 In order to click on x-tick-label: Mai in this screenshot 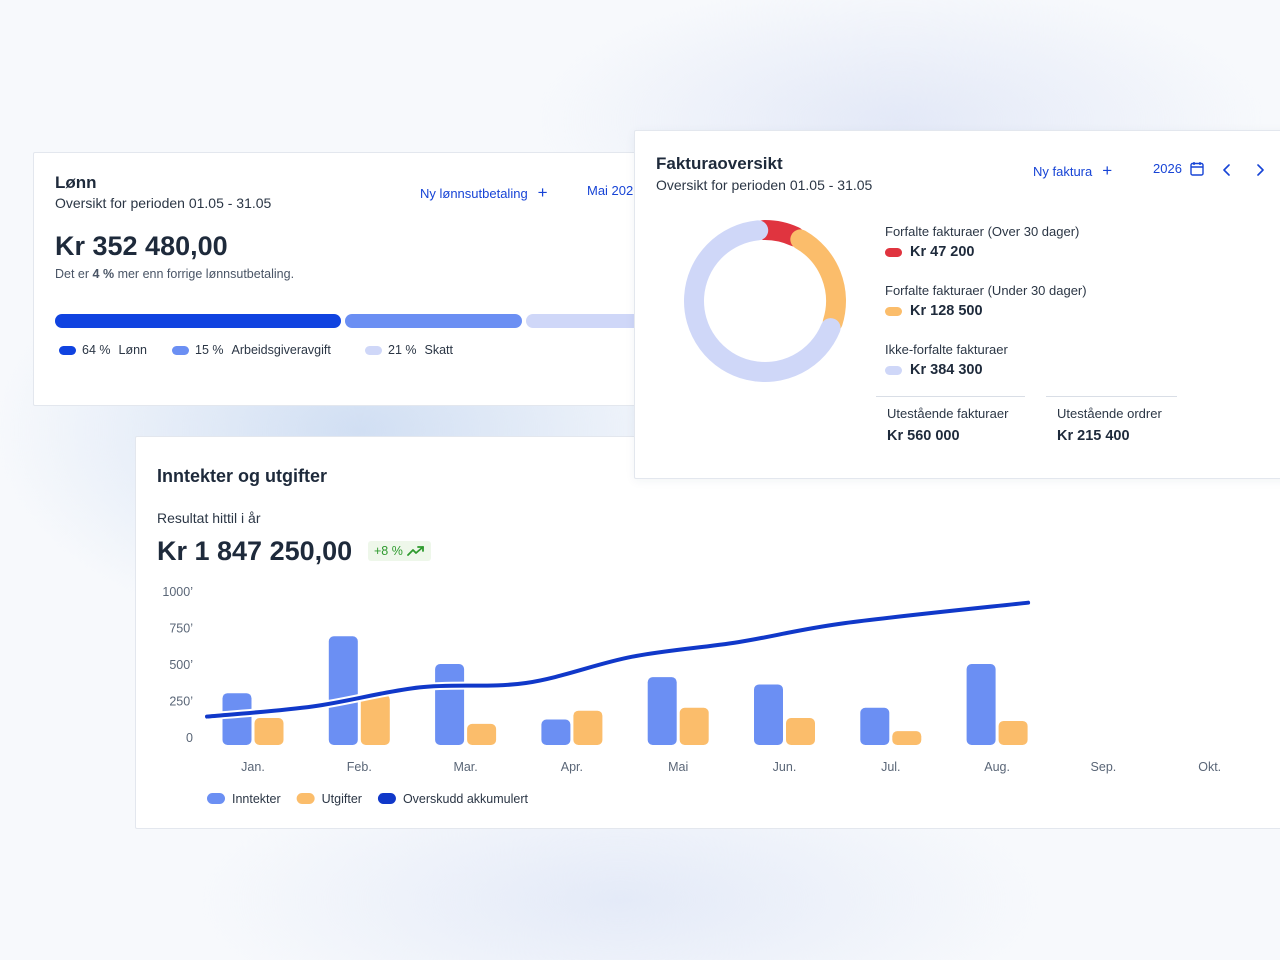, I will do `click(678, 767)`.